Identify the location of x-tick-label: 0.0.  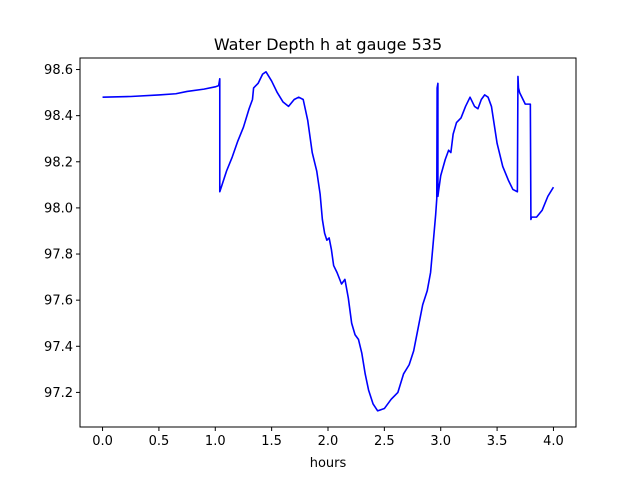
(102, 441).